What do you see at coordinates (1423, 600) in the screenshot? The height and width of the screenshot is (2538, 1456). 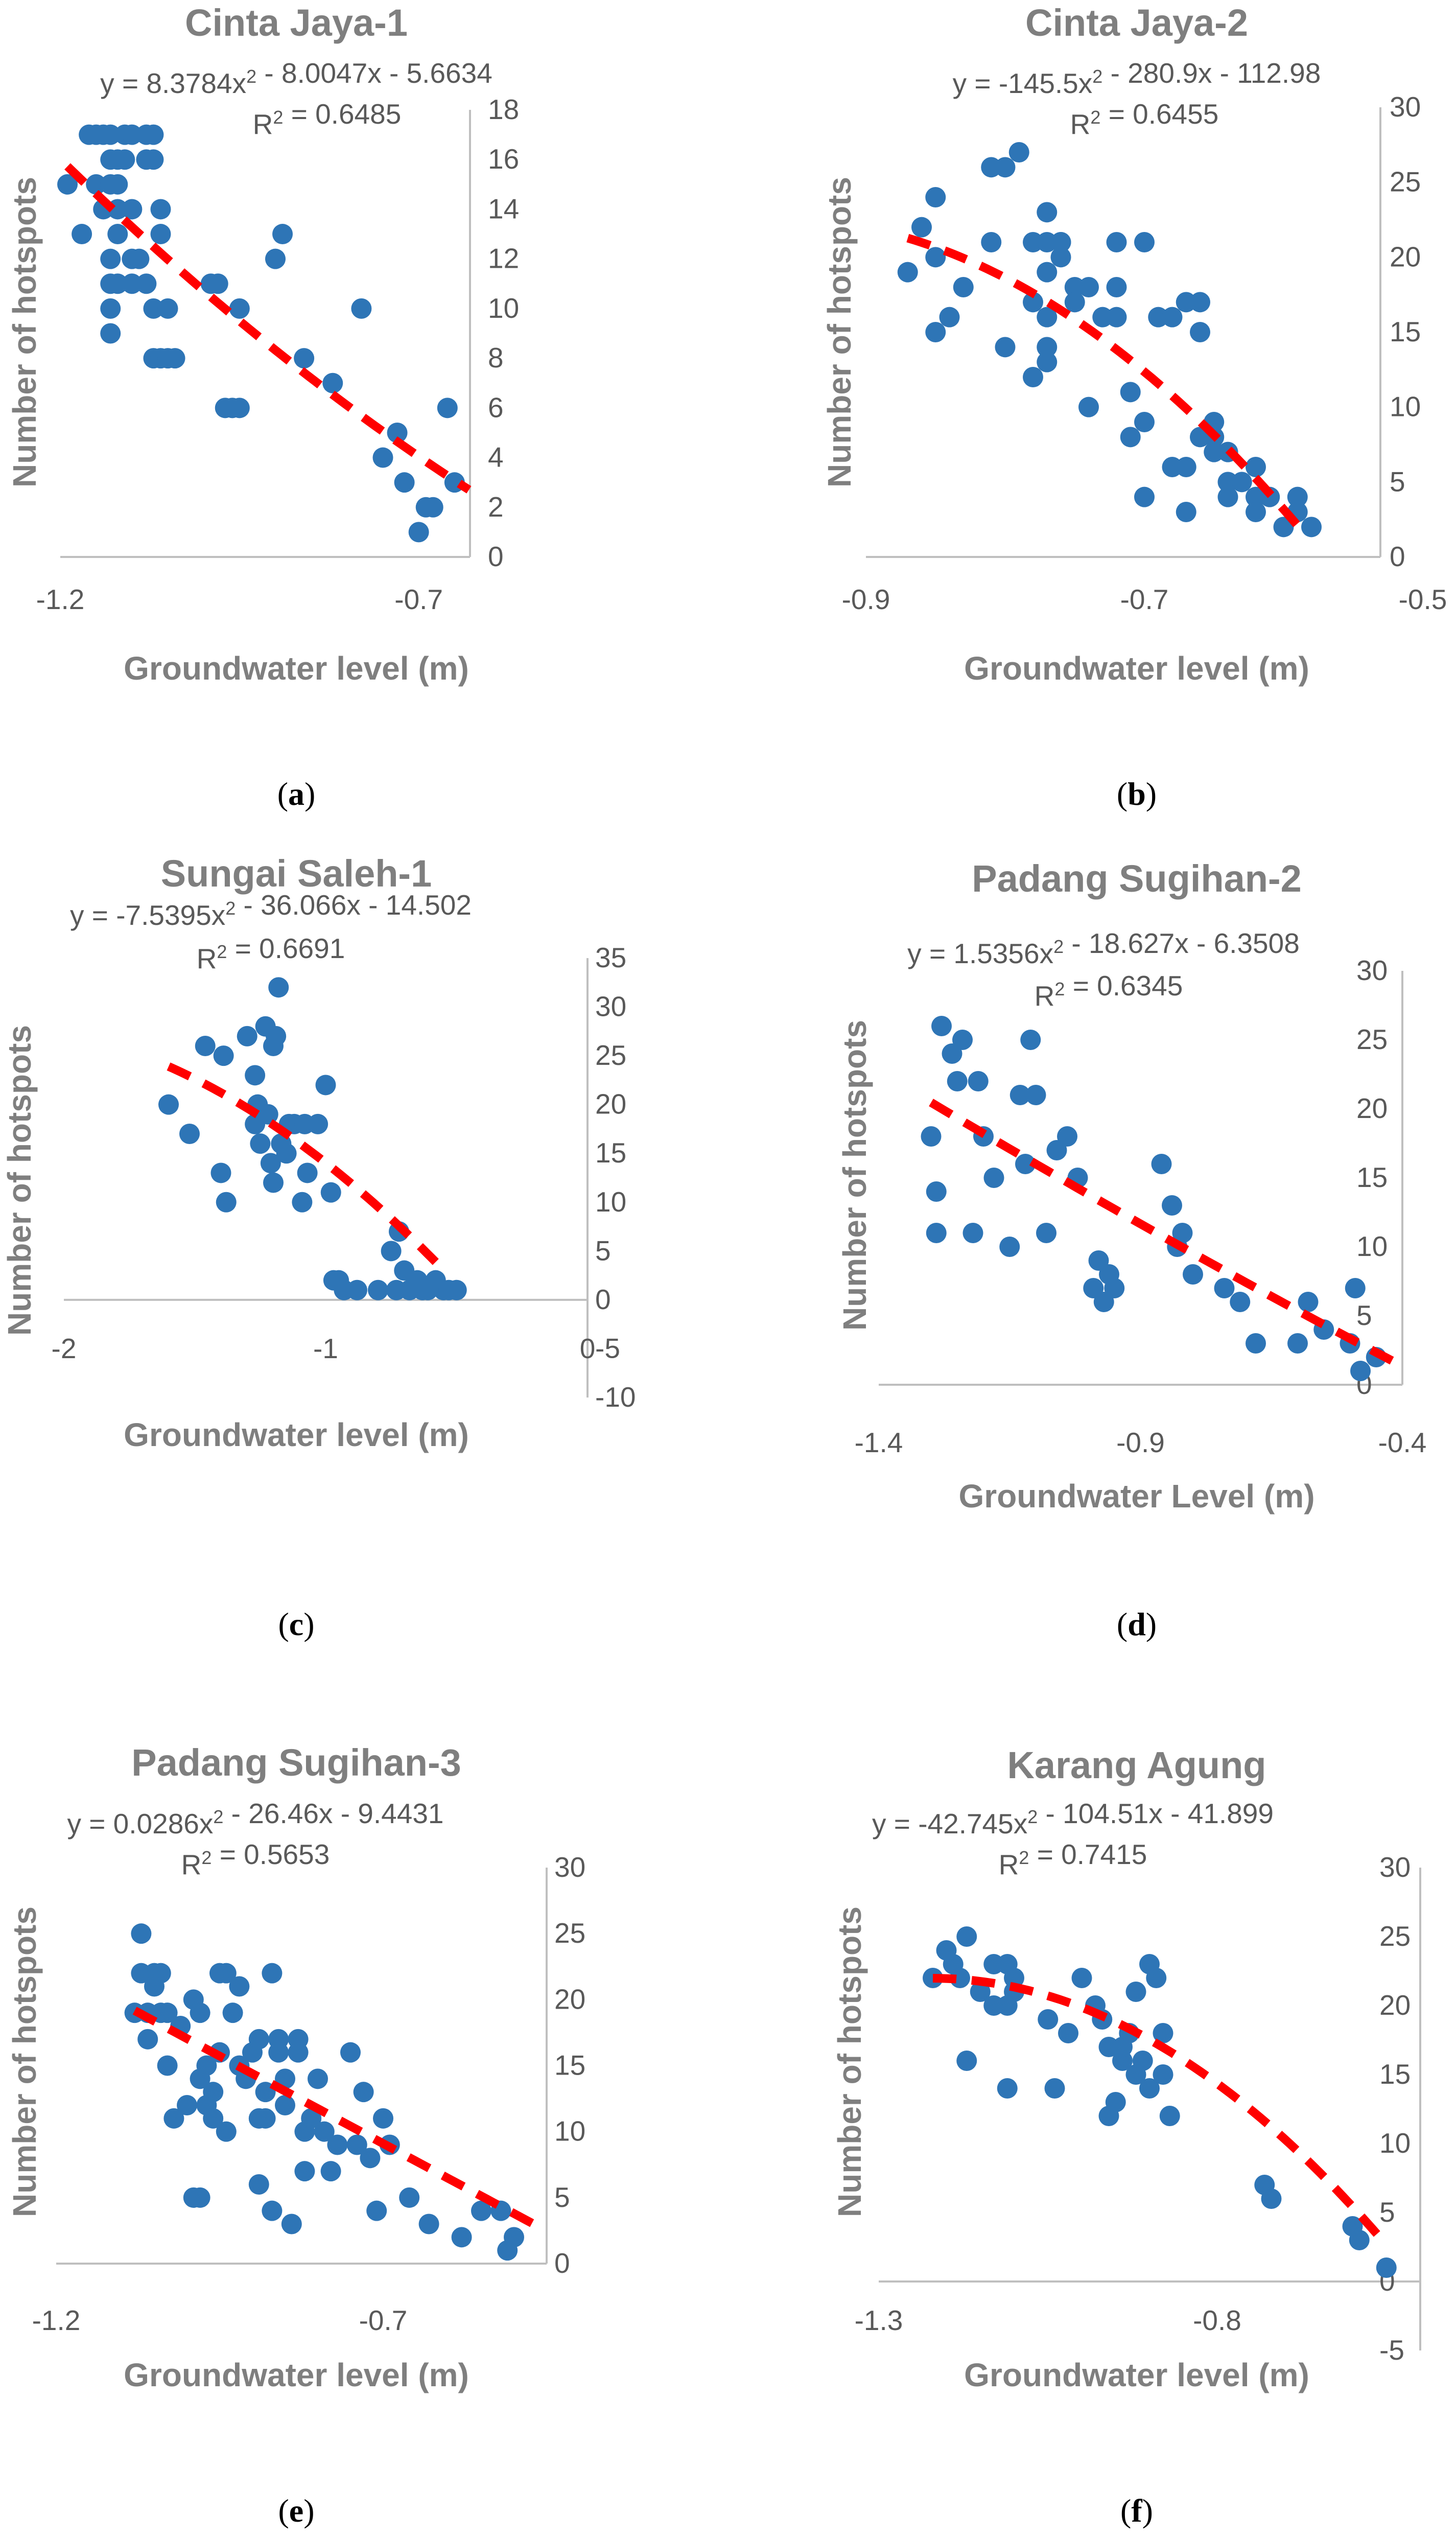 I see `x-tick-label: -0.5` at bounding box center [1423, 600].